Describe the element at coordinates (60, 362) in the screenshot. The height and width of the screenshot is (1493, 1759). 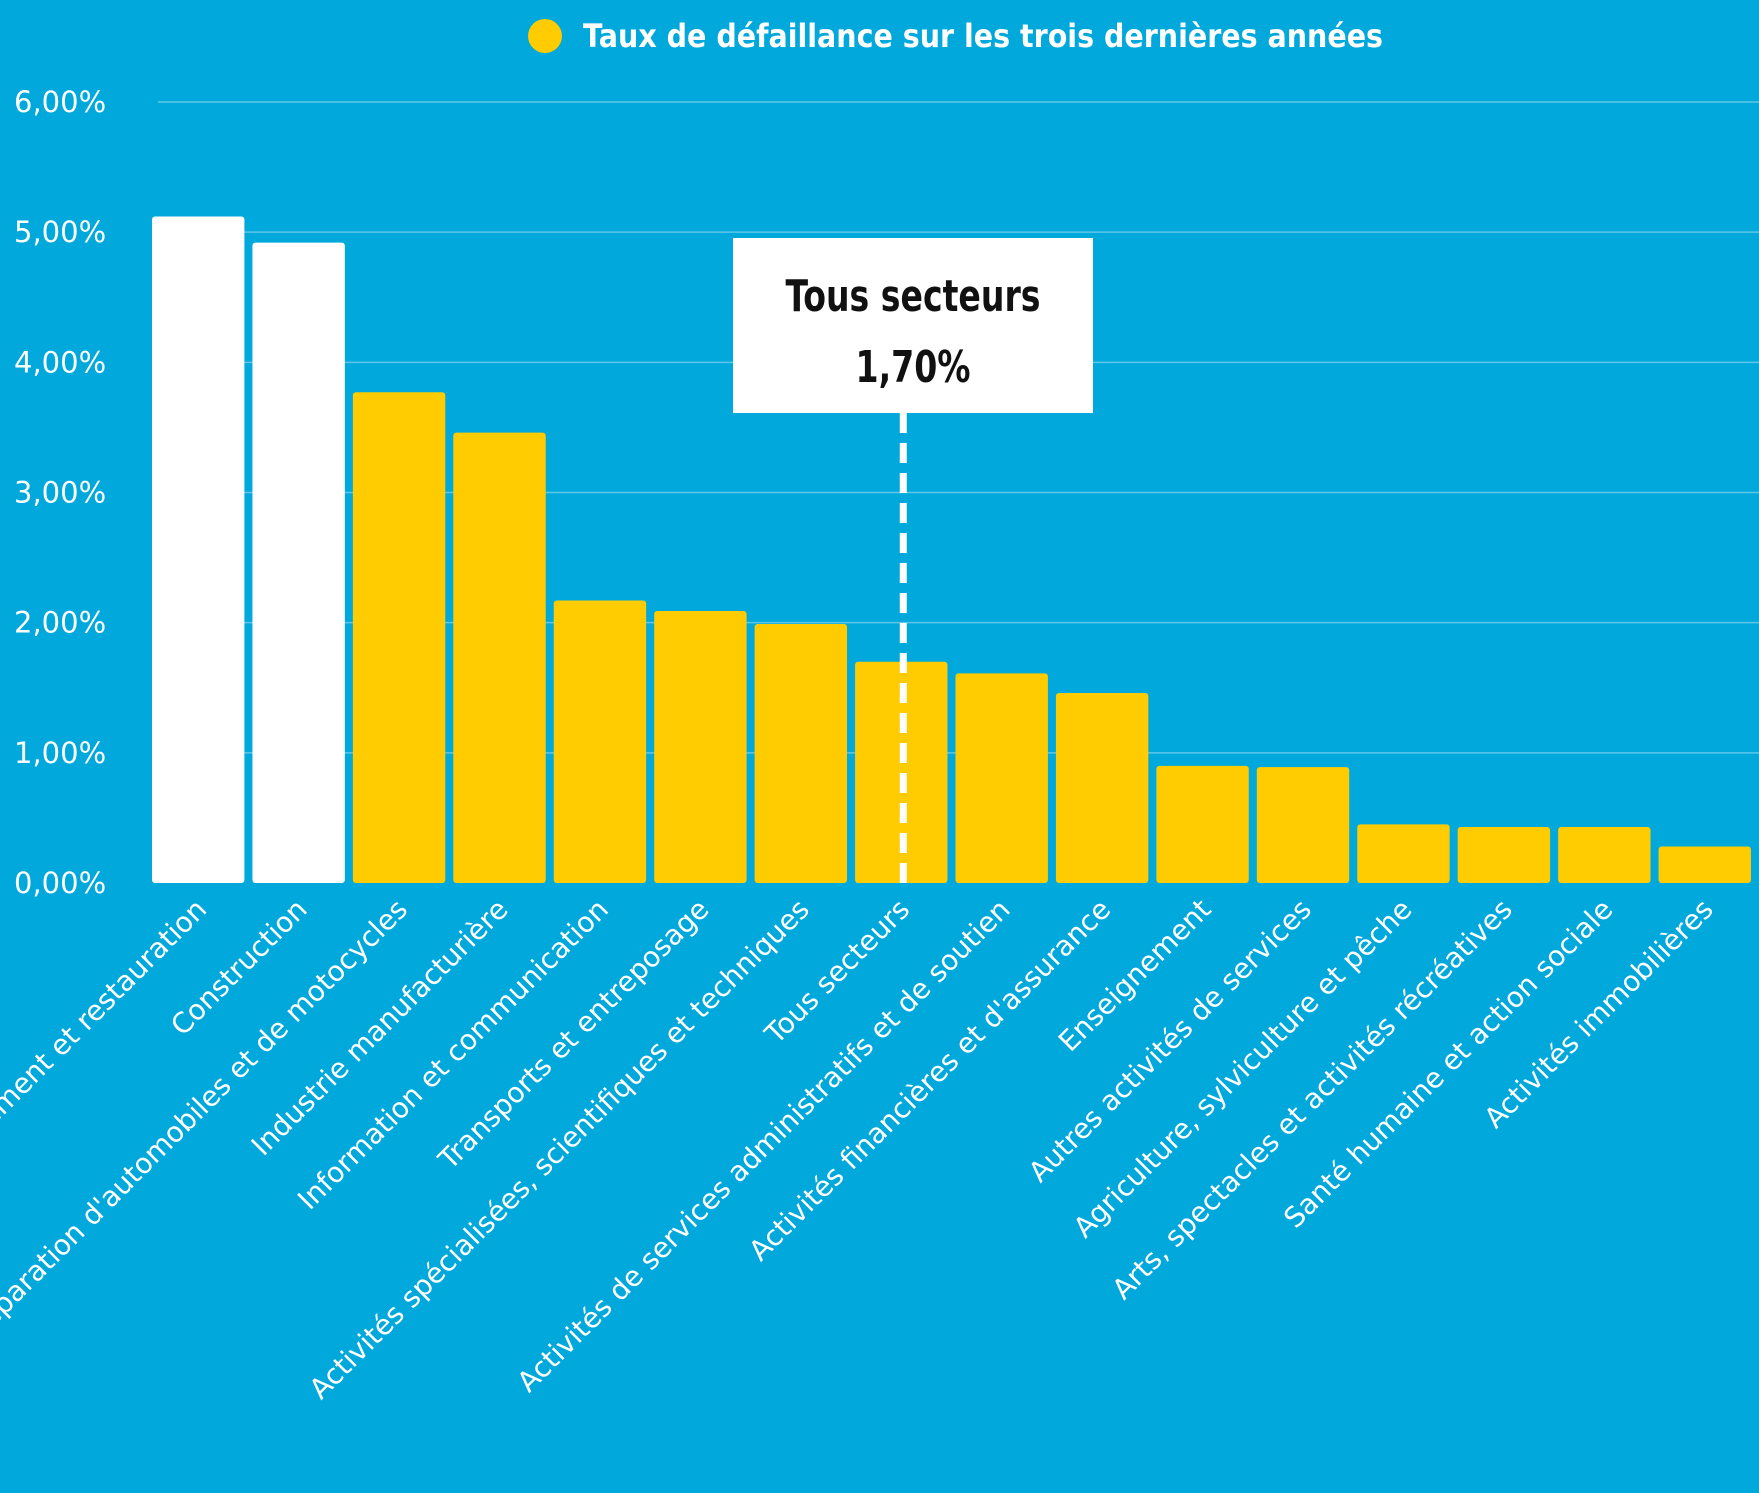
I see `y-tick-label: 4,00%` at that location.